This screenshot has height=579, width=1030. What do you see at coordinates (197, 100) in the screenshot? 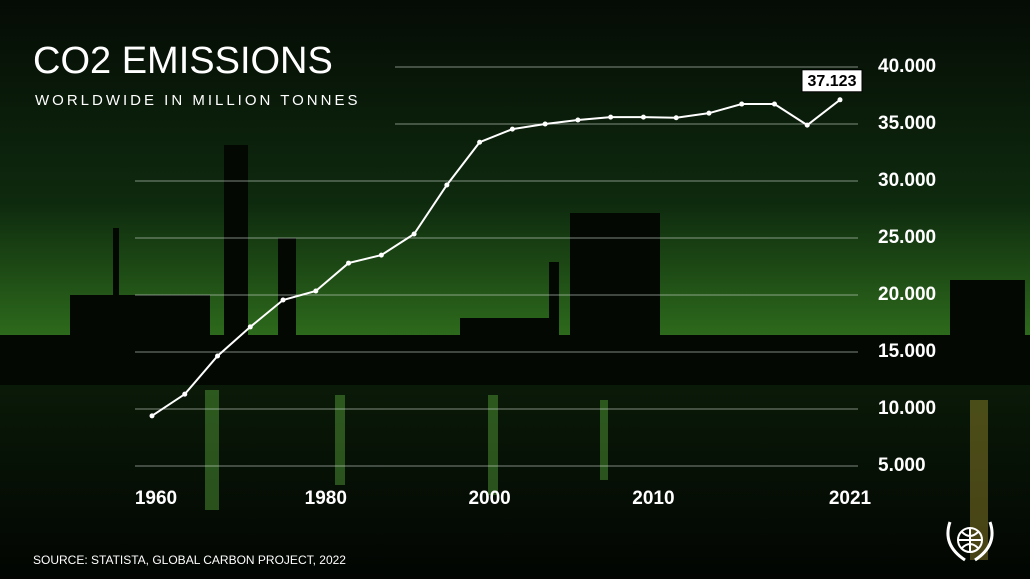
I see `chart-subtitle: WORLDWIDE IN MILLION TONNES` at bounding box center [197, 100].